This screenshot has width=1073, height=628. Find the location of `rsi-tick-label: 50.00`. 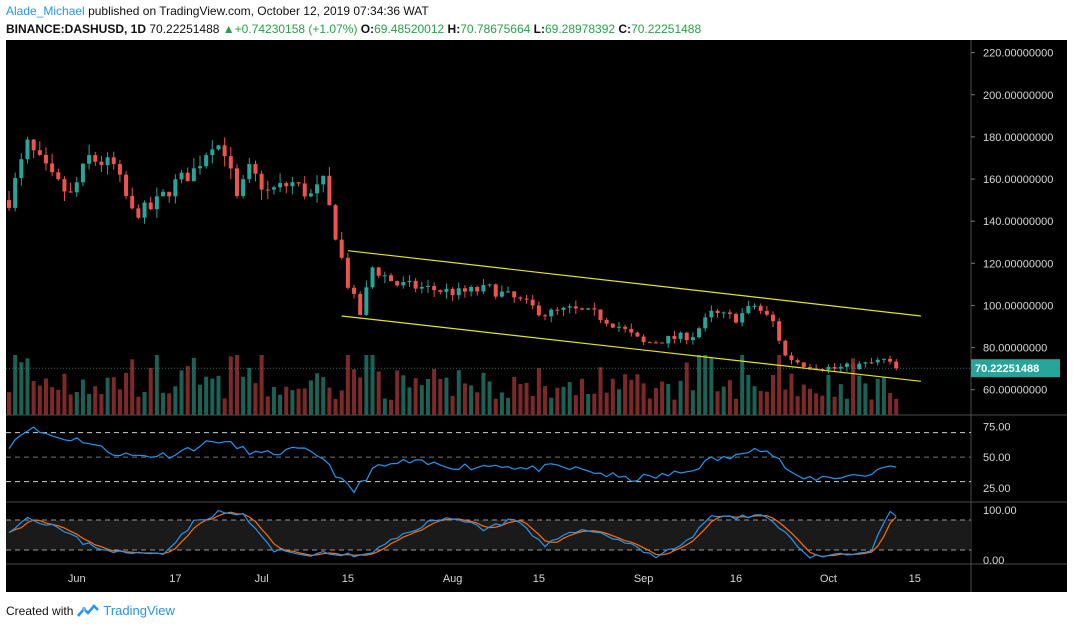

rsi-tick-label: 50.00 is located at coordinates (997, 458).